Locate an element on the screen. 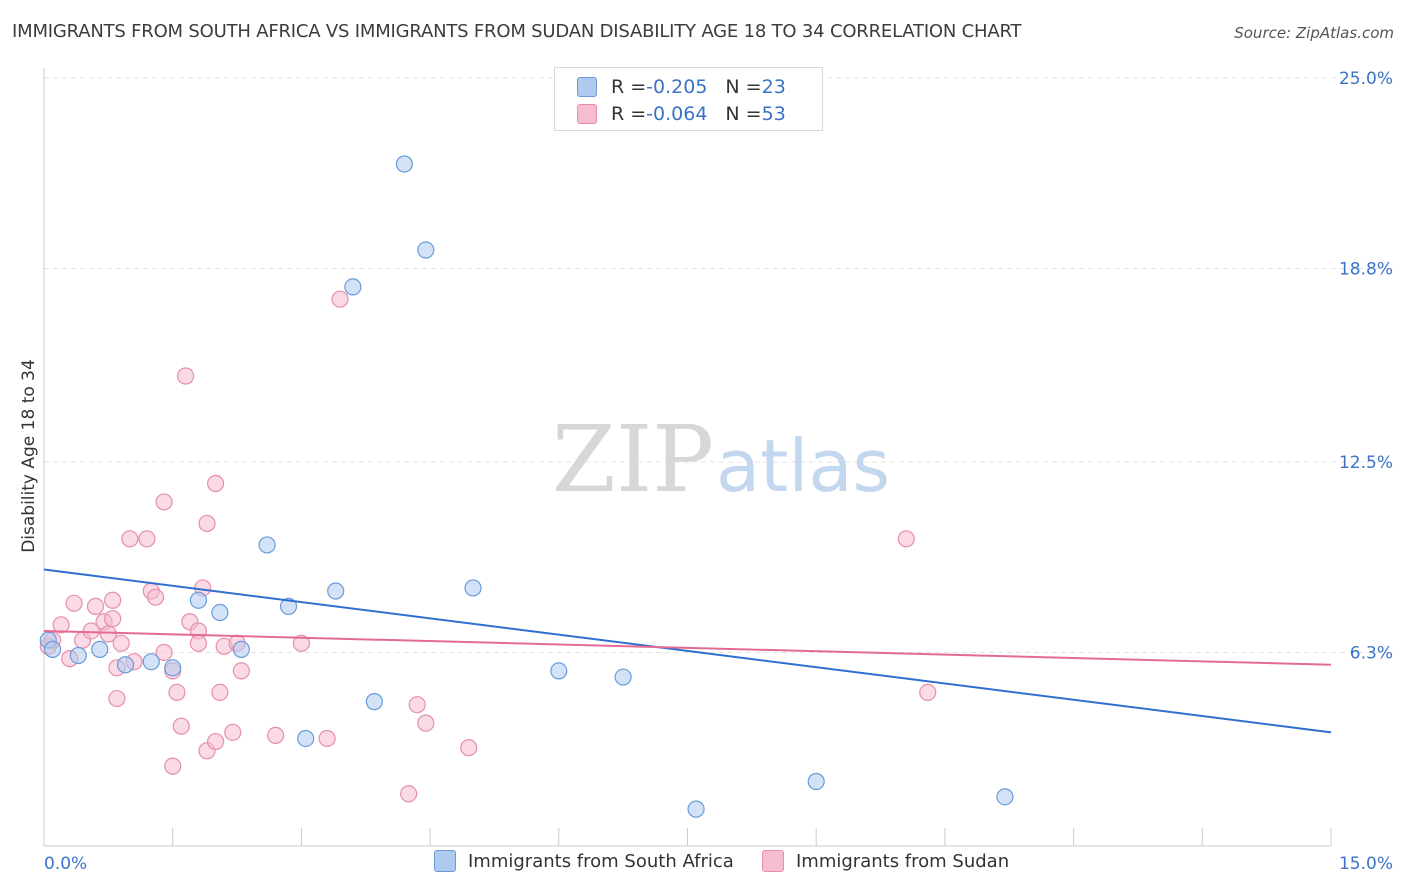 The height and width of the screenshot is (892, 1406). x-tick-label: 0.0% is located at coordinates (65, 864).